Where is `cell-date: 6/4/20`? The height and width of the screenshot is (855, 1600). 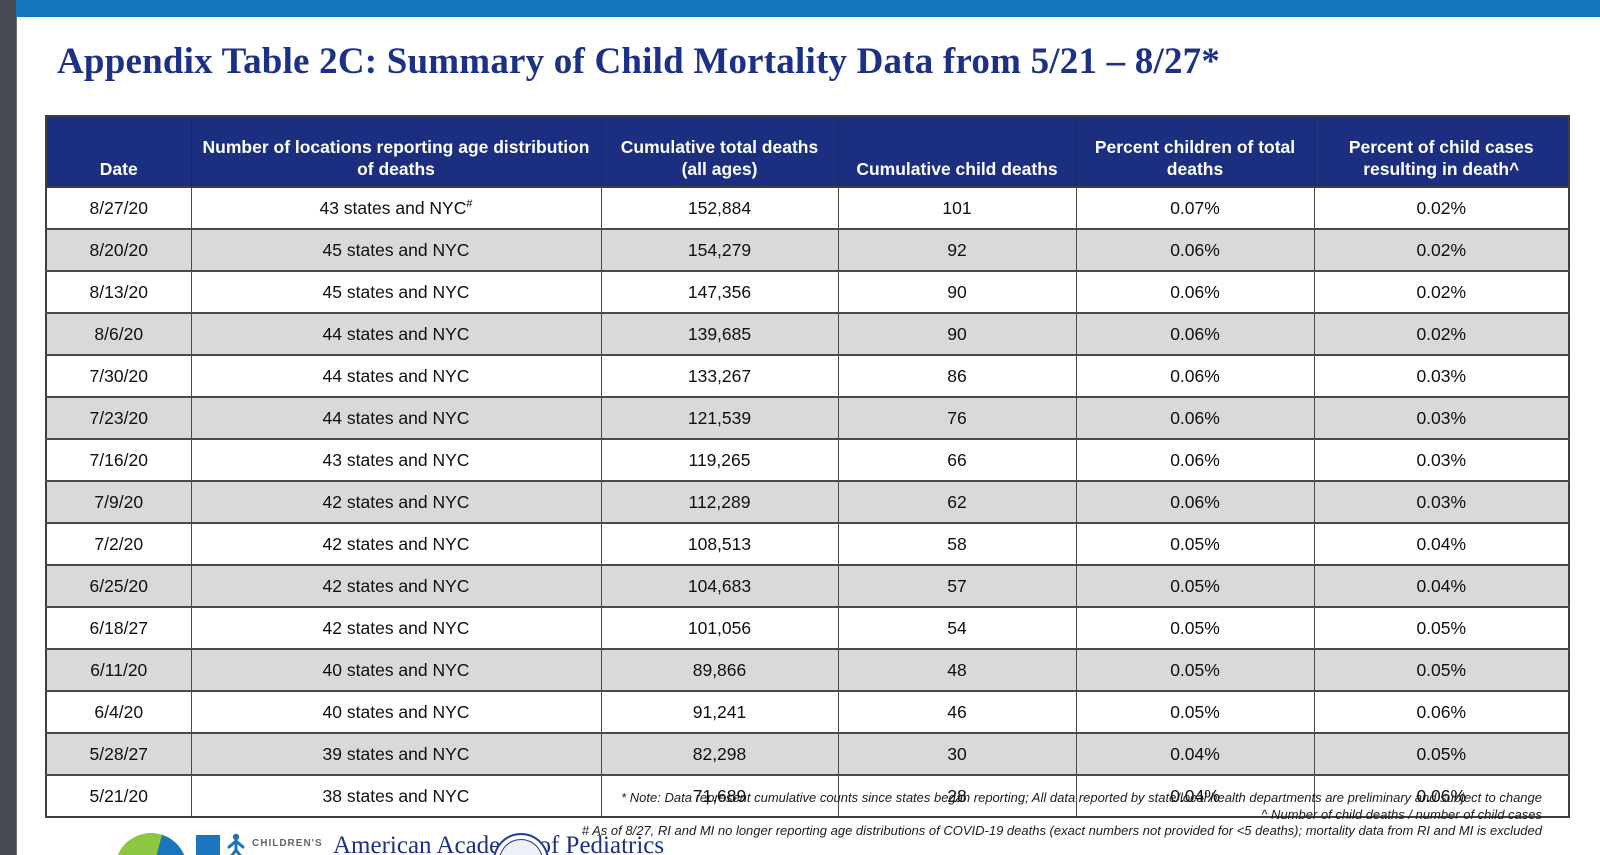 cell-date: 6/4/20 is located at coordinates (118, 712).